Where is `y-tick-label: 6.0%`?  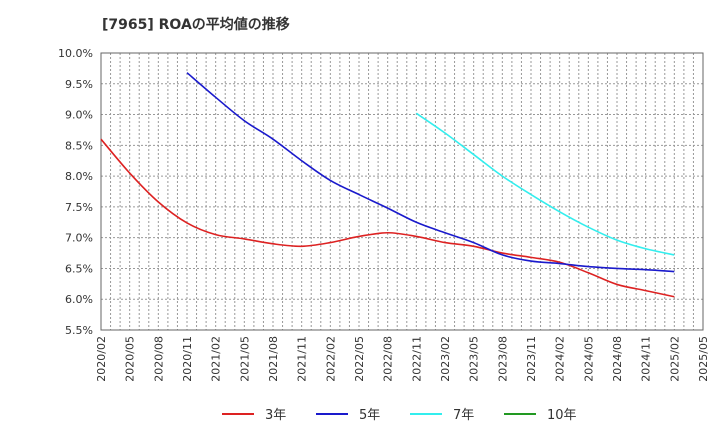
y-tick-label: 6.0% is located at coordinates (79, 299).